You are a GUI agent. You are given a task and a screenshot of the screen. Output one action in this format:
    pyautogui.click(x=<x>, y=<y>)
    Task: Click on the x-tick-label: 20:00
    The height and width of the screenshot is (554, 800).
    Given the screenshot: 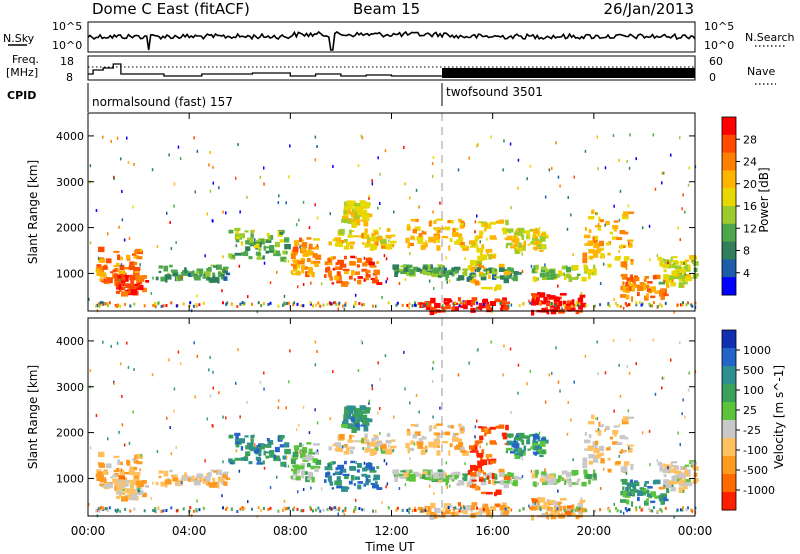 What is the action you would take?
    pyautogui.click(x=594, y=531)
    